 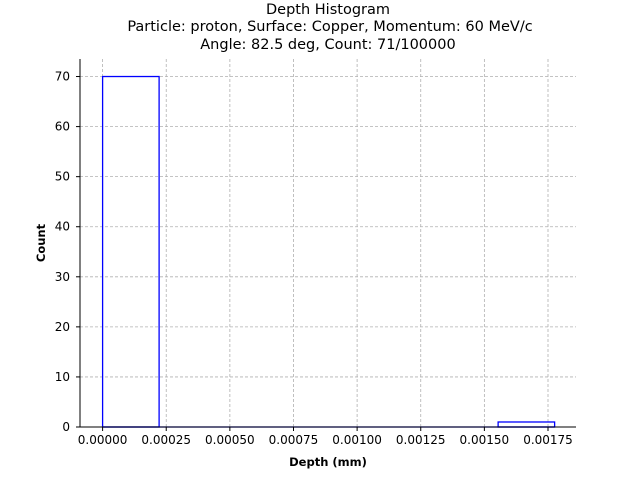 What do you see at coordinates (62, 327) in the screenshot?
I see `y-tick-label: 20` at bounding box center [62, 327].